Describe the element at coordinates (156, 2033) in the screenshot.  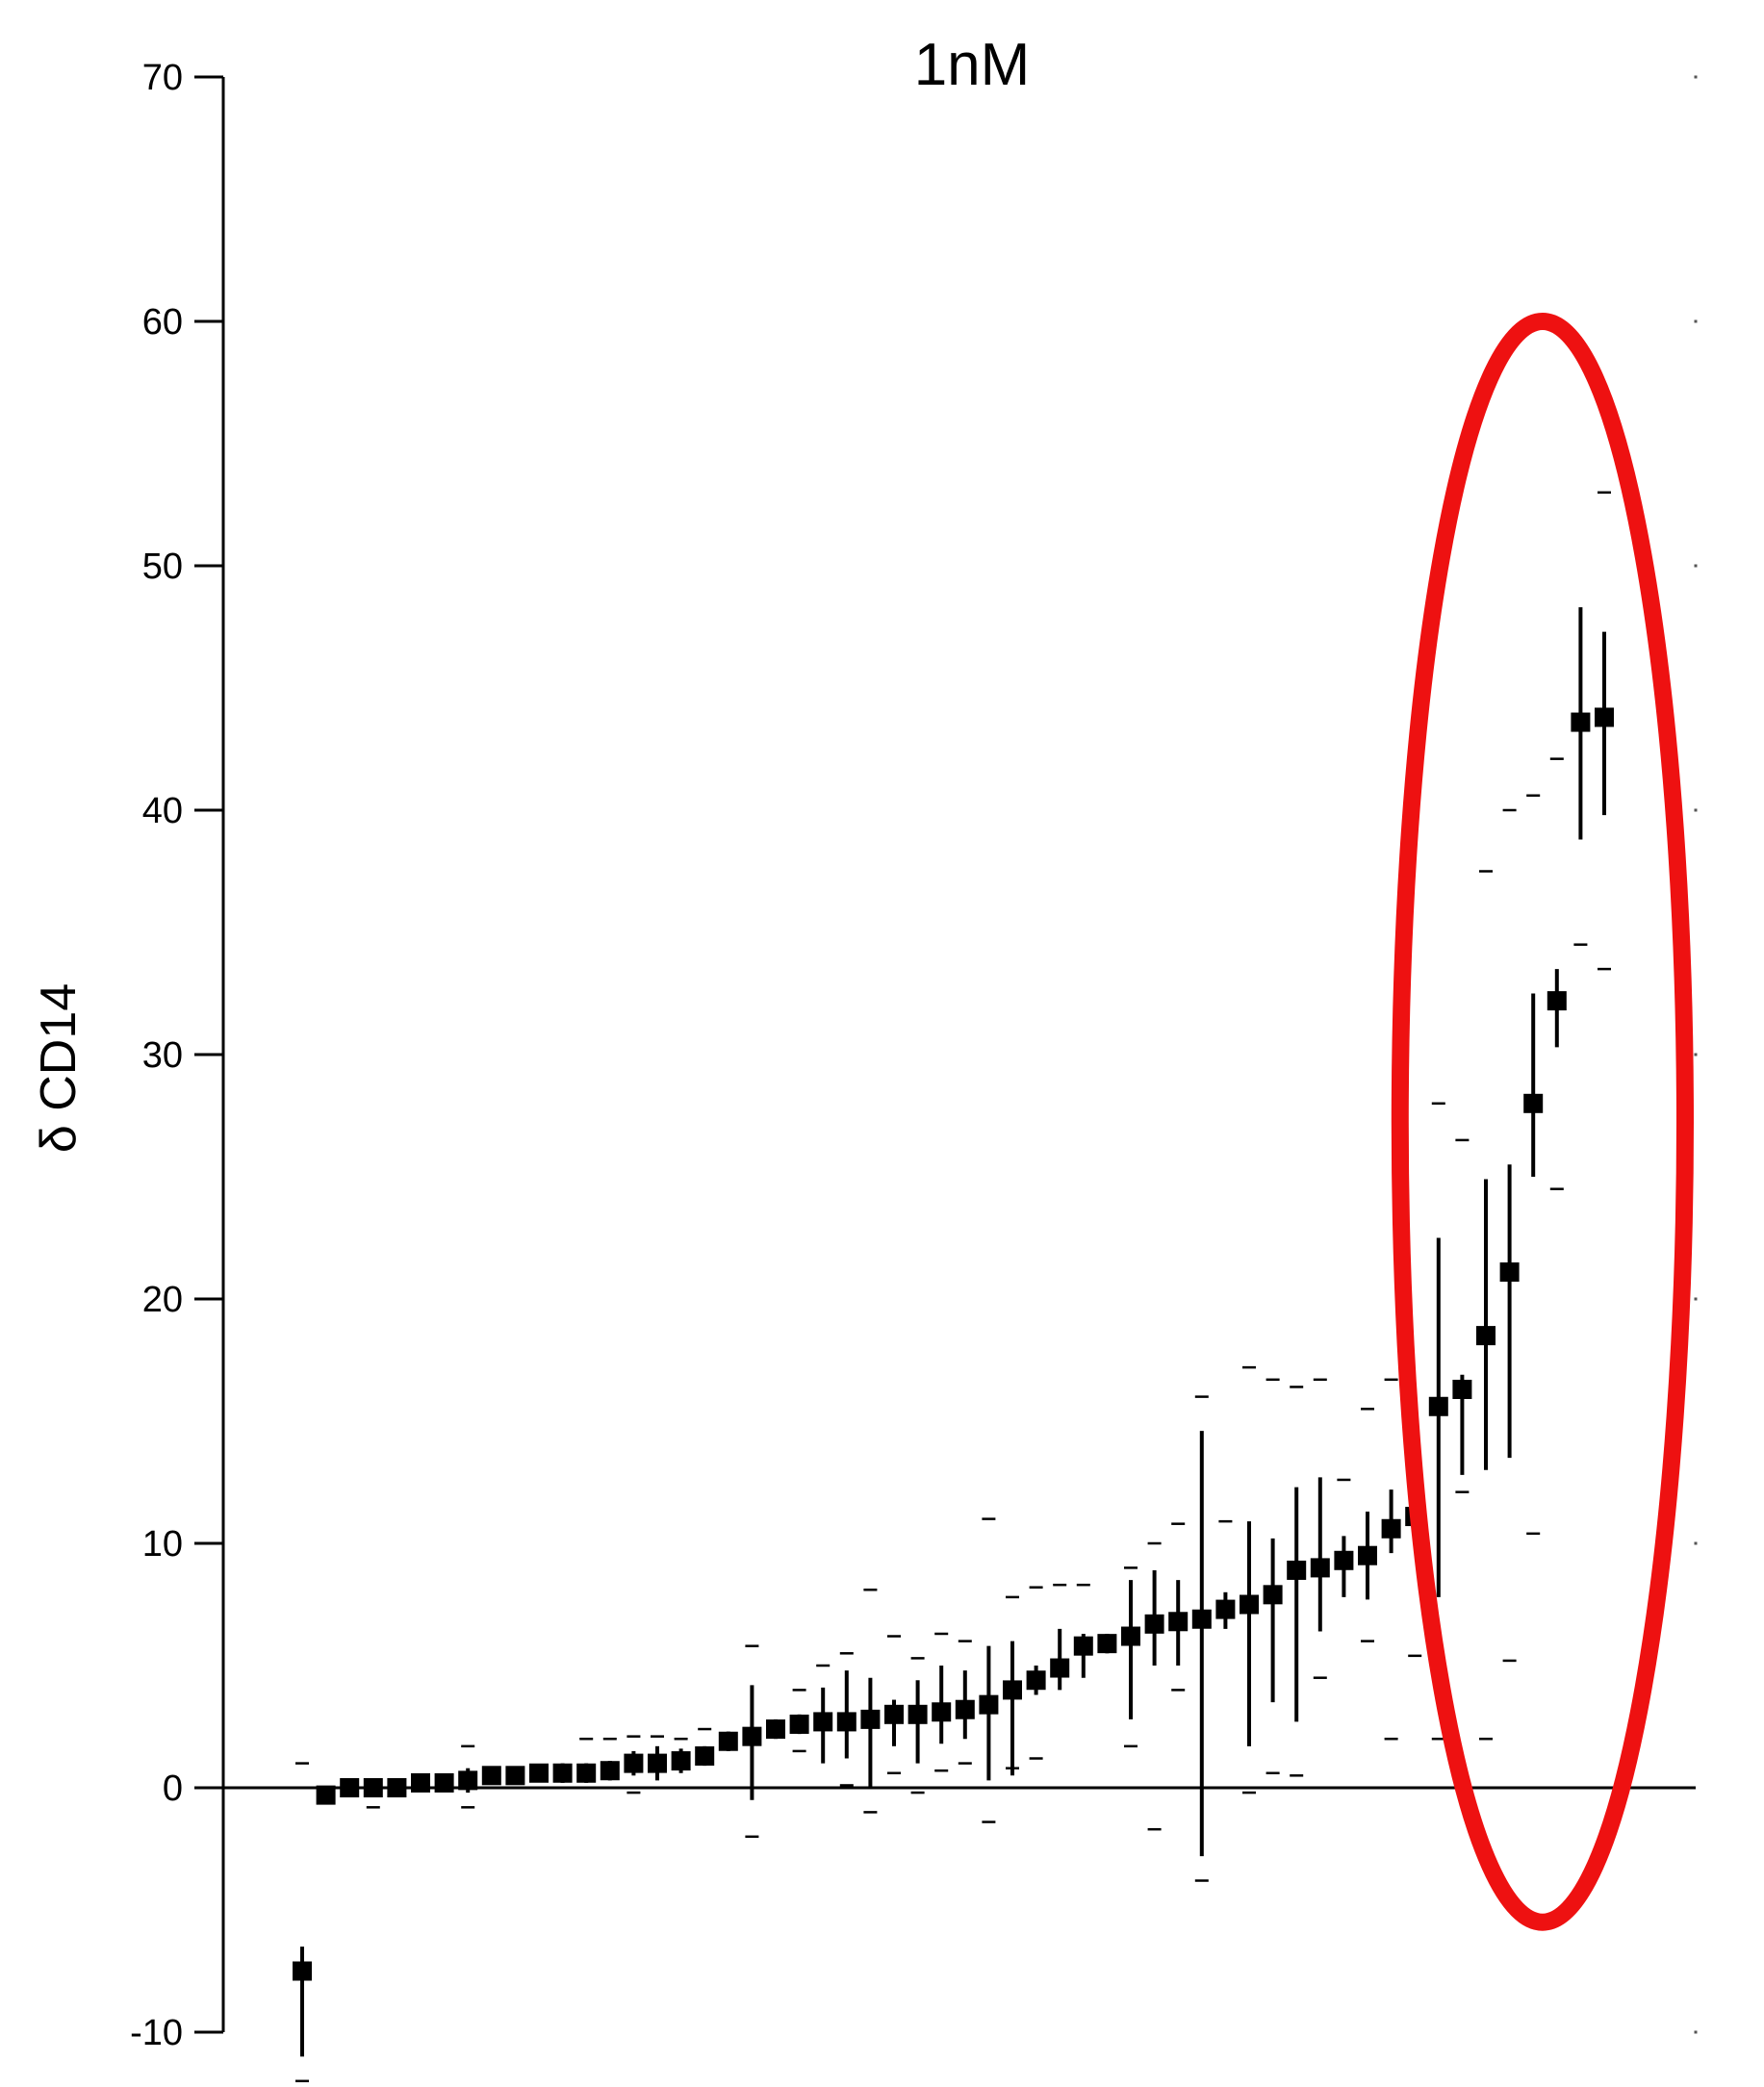
I see `y-tick-label: -10` at that location.